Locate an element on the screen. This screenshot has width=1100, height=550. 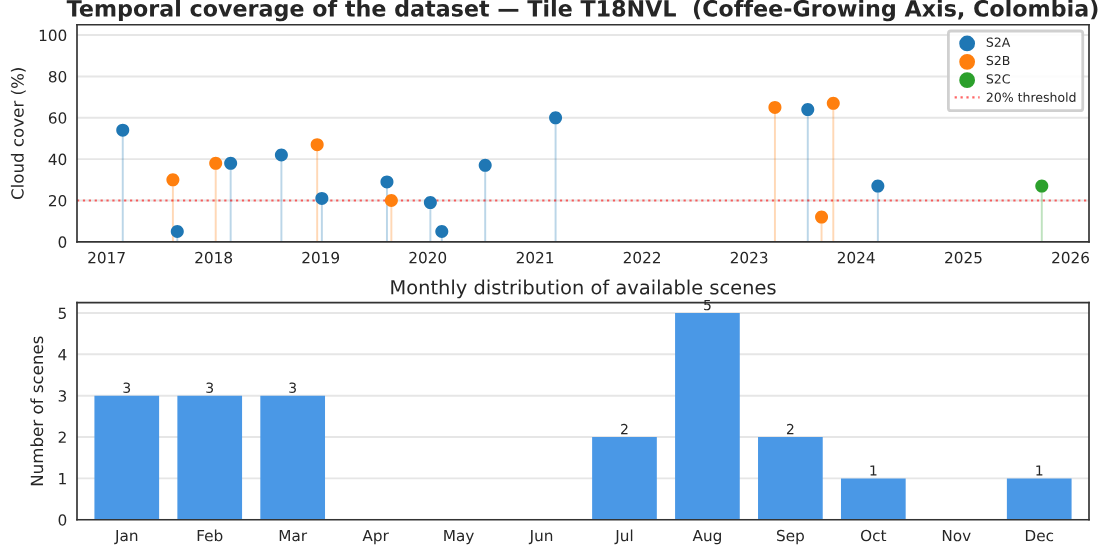
y-axis-title: Number of scenes is located at coordinates (37, 411).